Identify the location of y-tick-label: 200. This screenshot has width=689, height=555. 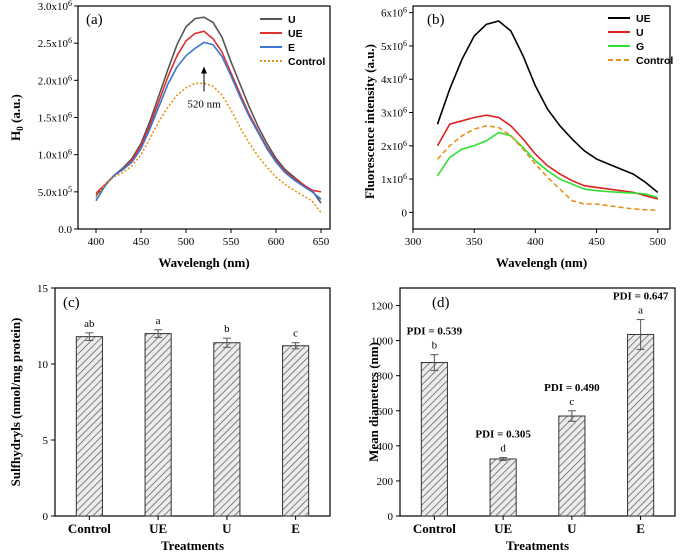
(385, 482).